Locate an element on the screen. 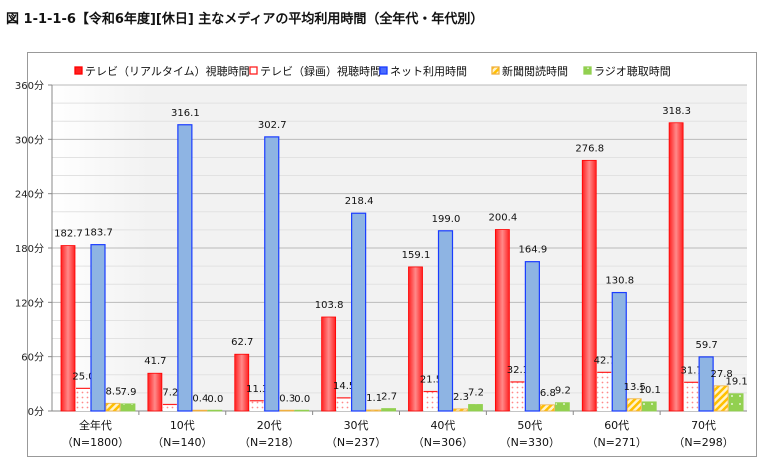 This screenshot has height=469, width=767. data-label: 276.8 is located at coordinates (589, 148).